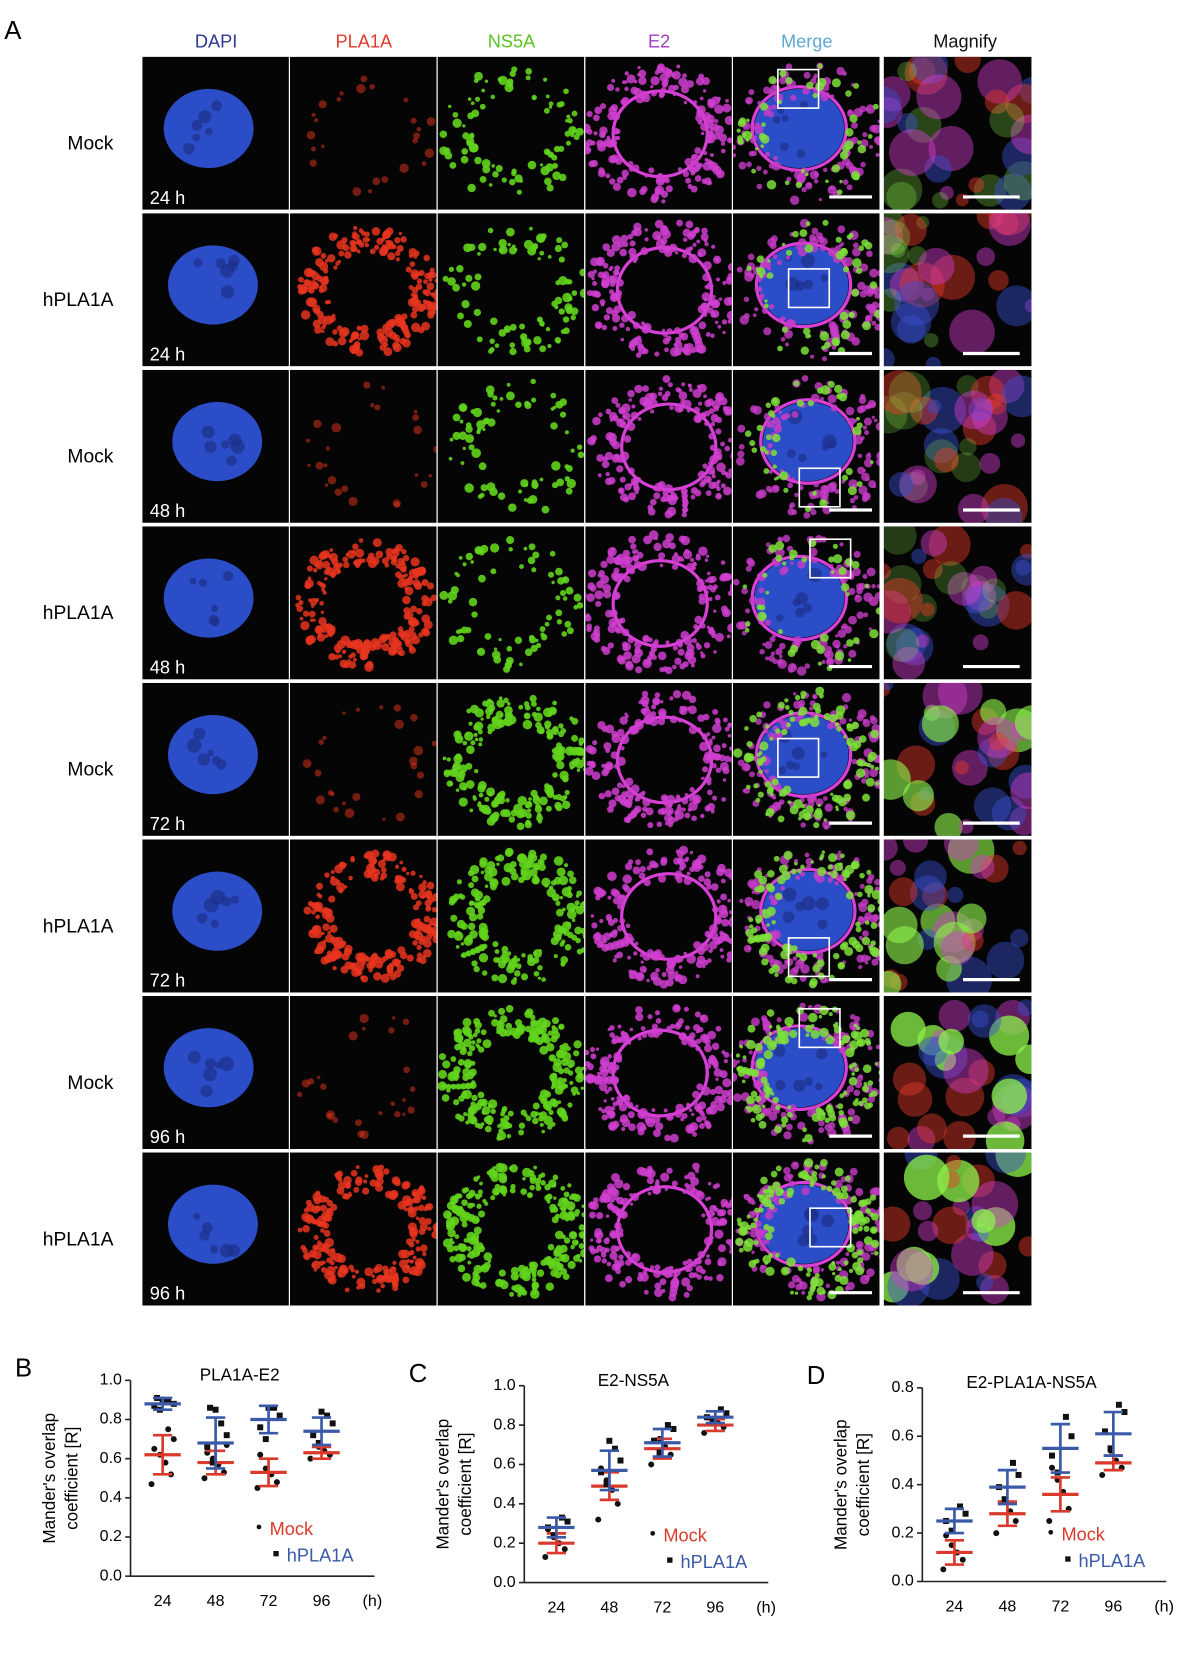 This screenshot has width=1177, height=1665. I want to click on row-label: Mock, so click(90, 144).